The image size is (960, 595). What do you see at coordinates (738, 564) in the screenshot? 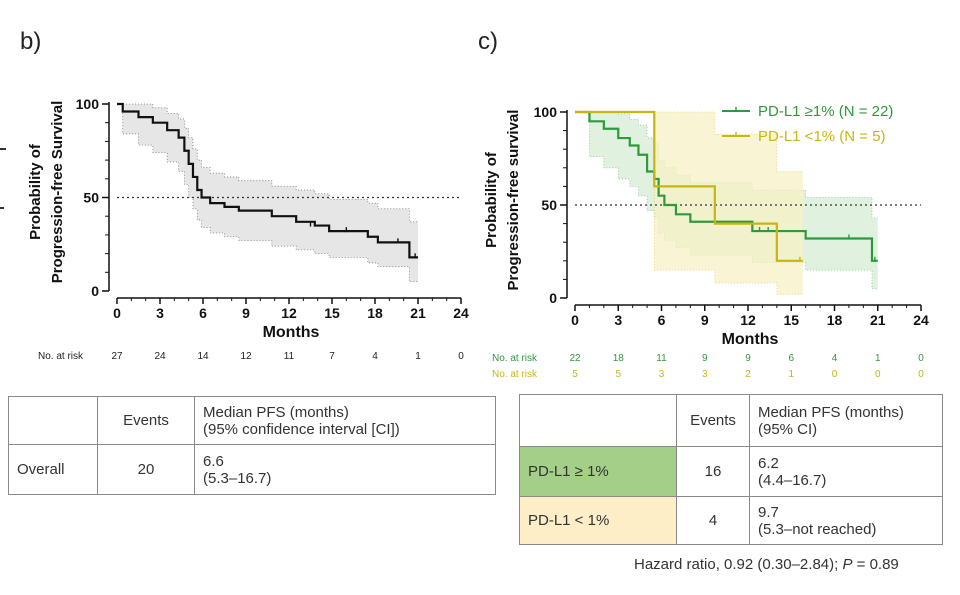
I see `hazard-ratio-text: Hazard ratio, 0.92 (0.30–2.84);` at bounding box center [738, 564].